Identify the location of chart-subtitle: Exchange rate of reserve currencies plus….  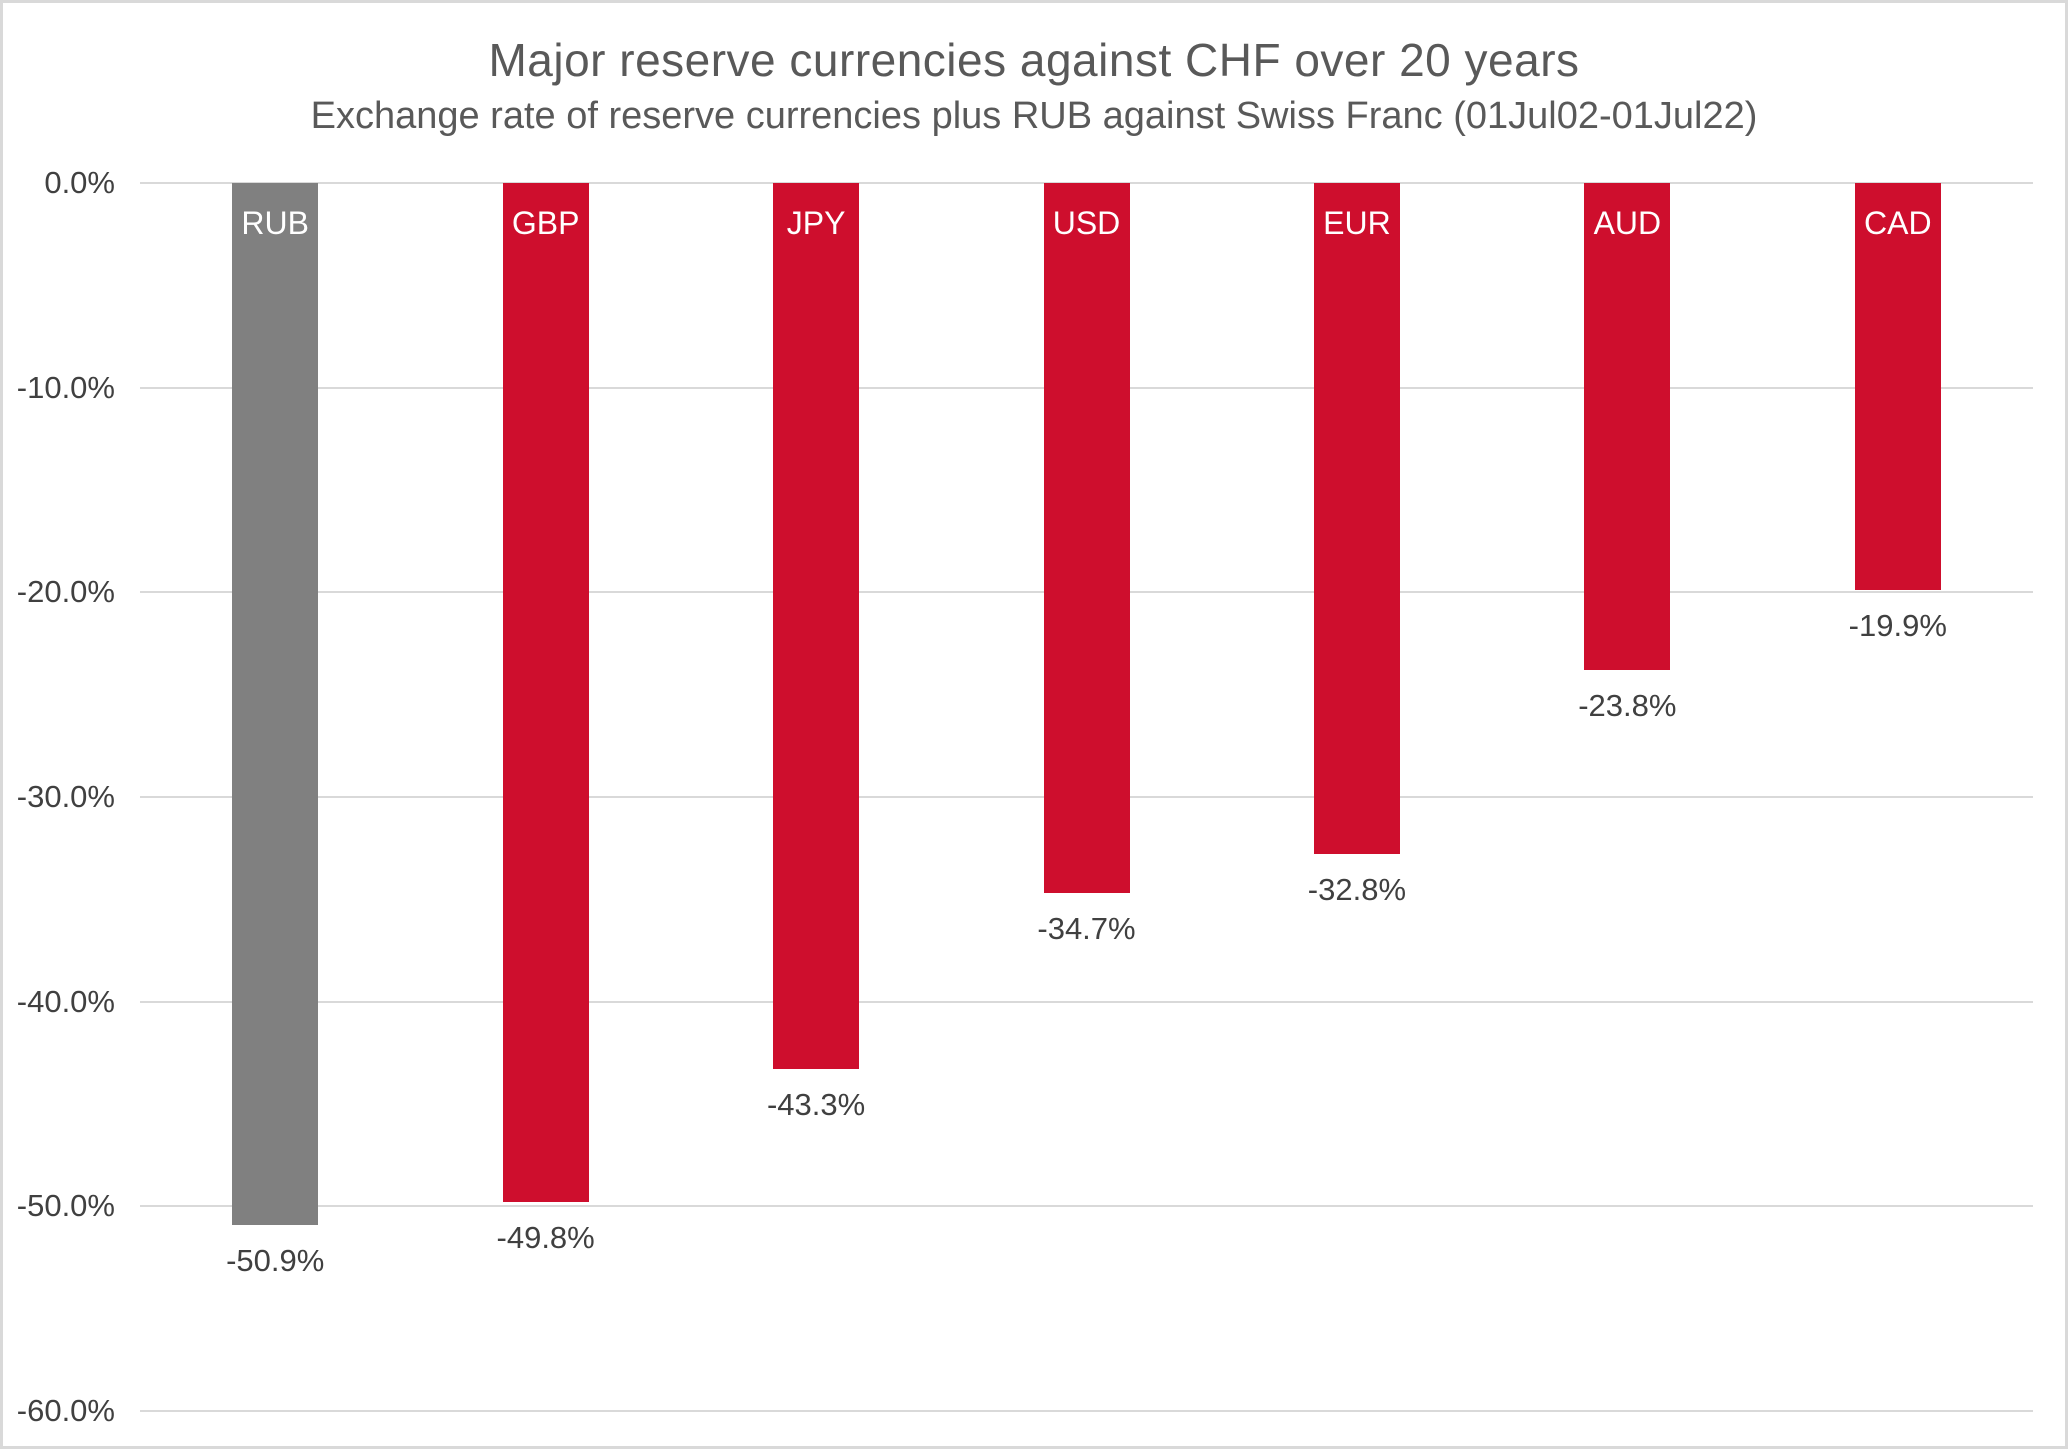
(1034, 116).